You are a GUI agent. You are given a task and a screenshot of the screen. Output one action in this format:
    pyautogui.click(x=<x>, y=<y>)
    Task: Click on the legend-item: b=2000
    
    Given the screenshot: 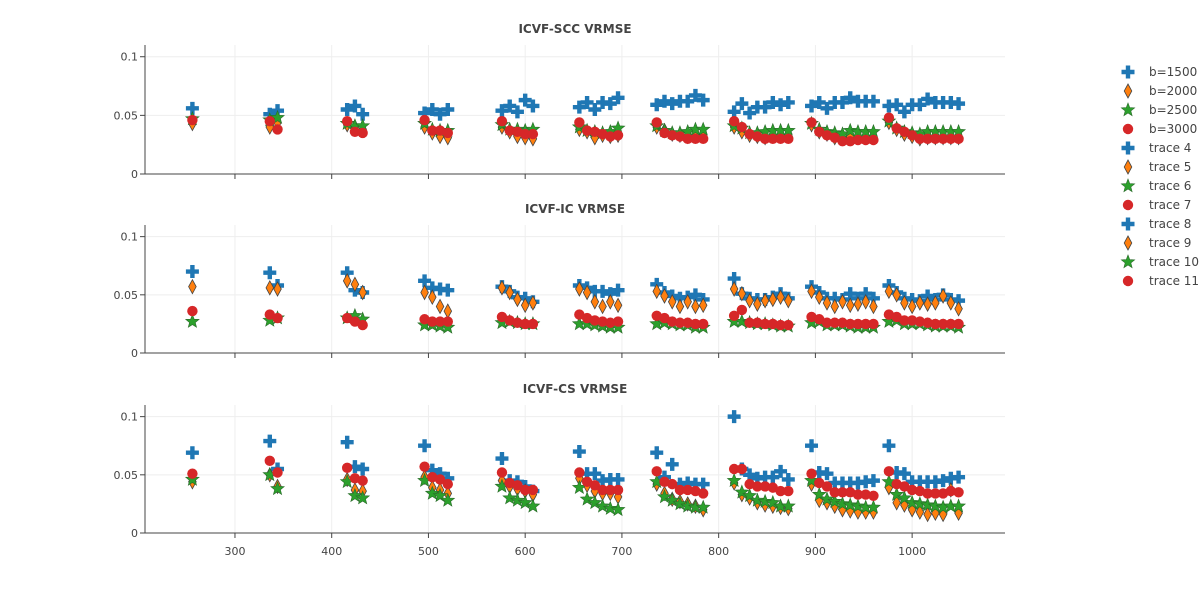 What is the action you would take?
    pyautogui.click(x=1160, y=91)
    